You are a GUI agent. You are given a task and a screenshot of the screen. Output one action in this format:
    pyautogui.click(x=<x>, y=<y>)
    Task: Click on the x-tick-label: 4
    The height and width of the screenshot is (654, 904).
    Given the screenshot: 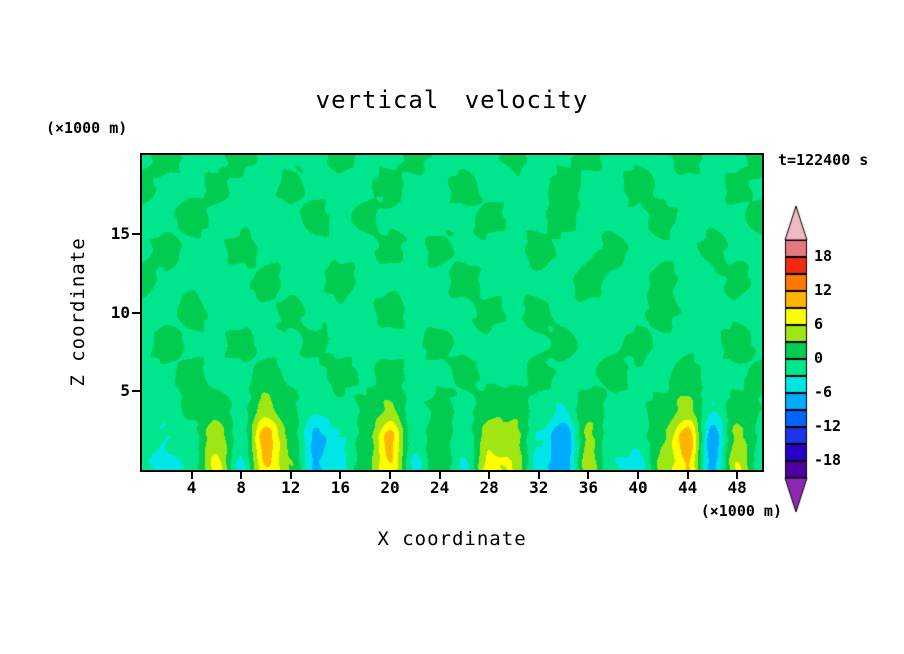 What is the action you would take?
    pyautogui.click(x=191, y=487)
    